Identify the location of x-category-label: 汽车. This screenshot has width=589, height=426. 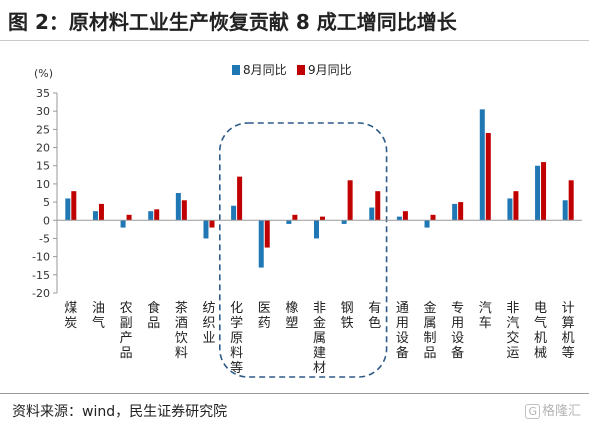
(485, 316).